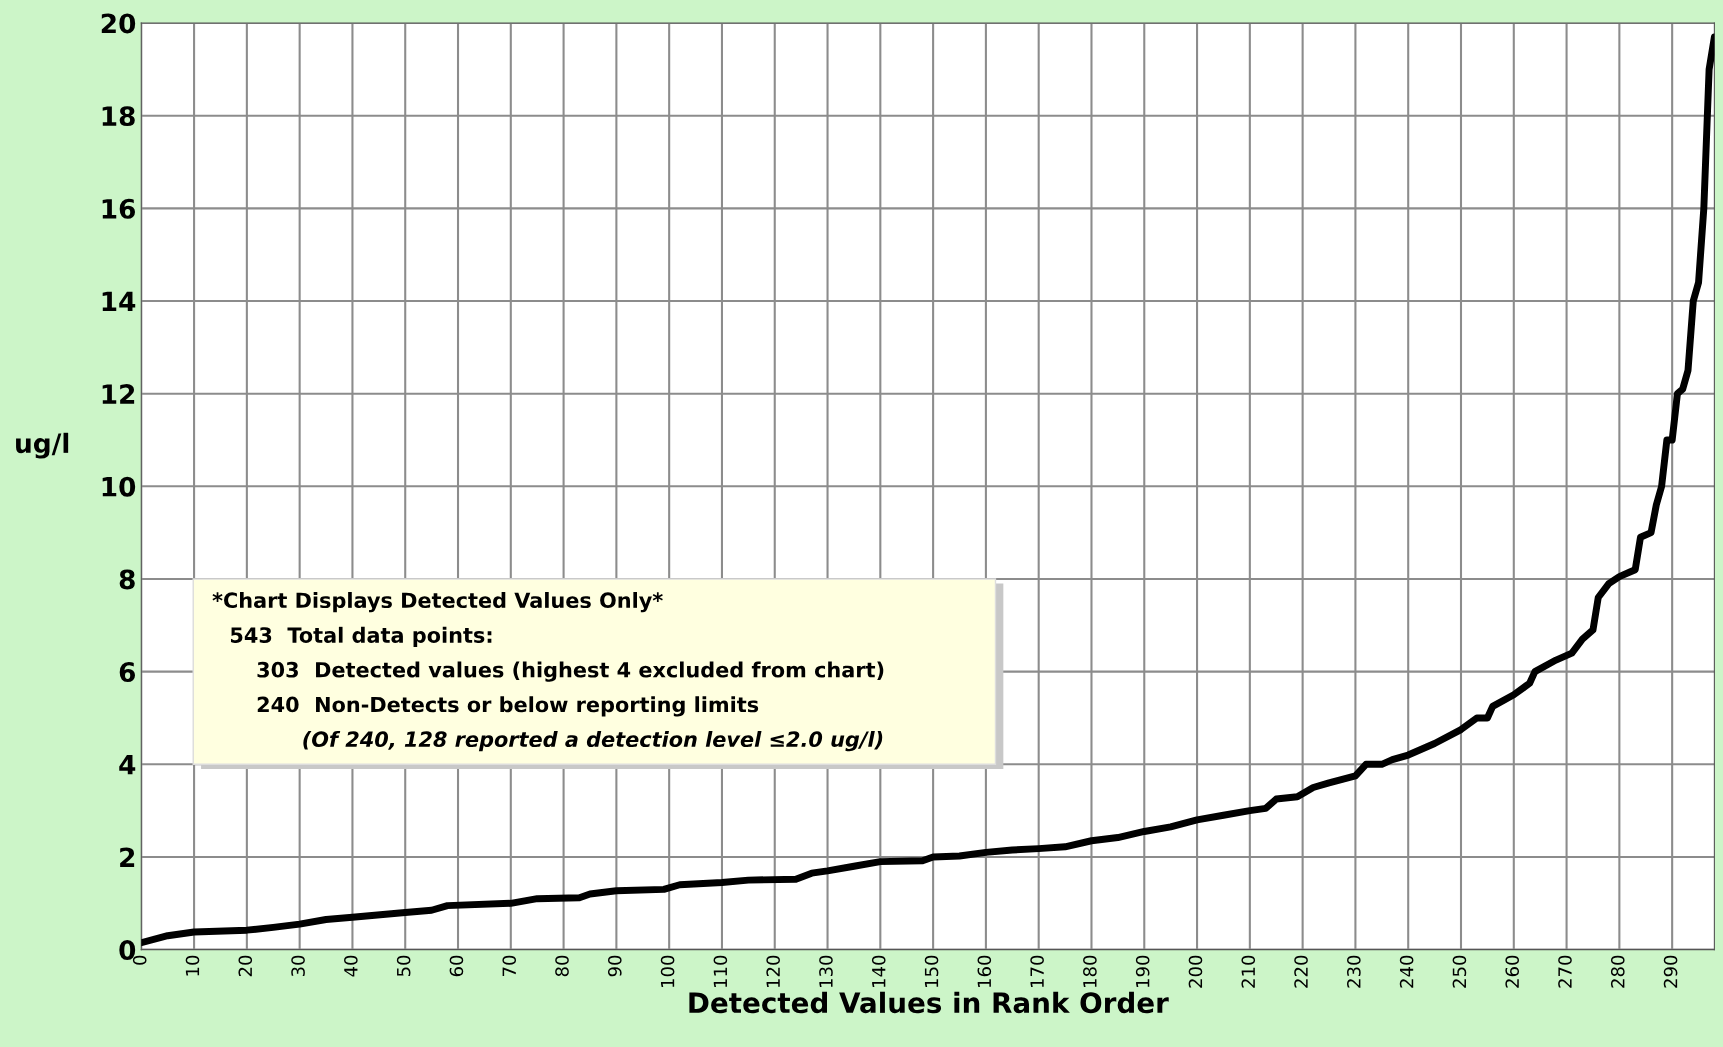  What do you see at coordinates (1406, 971) in the screenshot?
I see `x-tick-label: 240` at bounding box center [1406, 971].